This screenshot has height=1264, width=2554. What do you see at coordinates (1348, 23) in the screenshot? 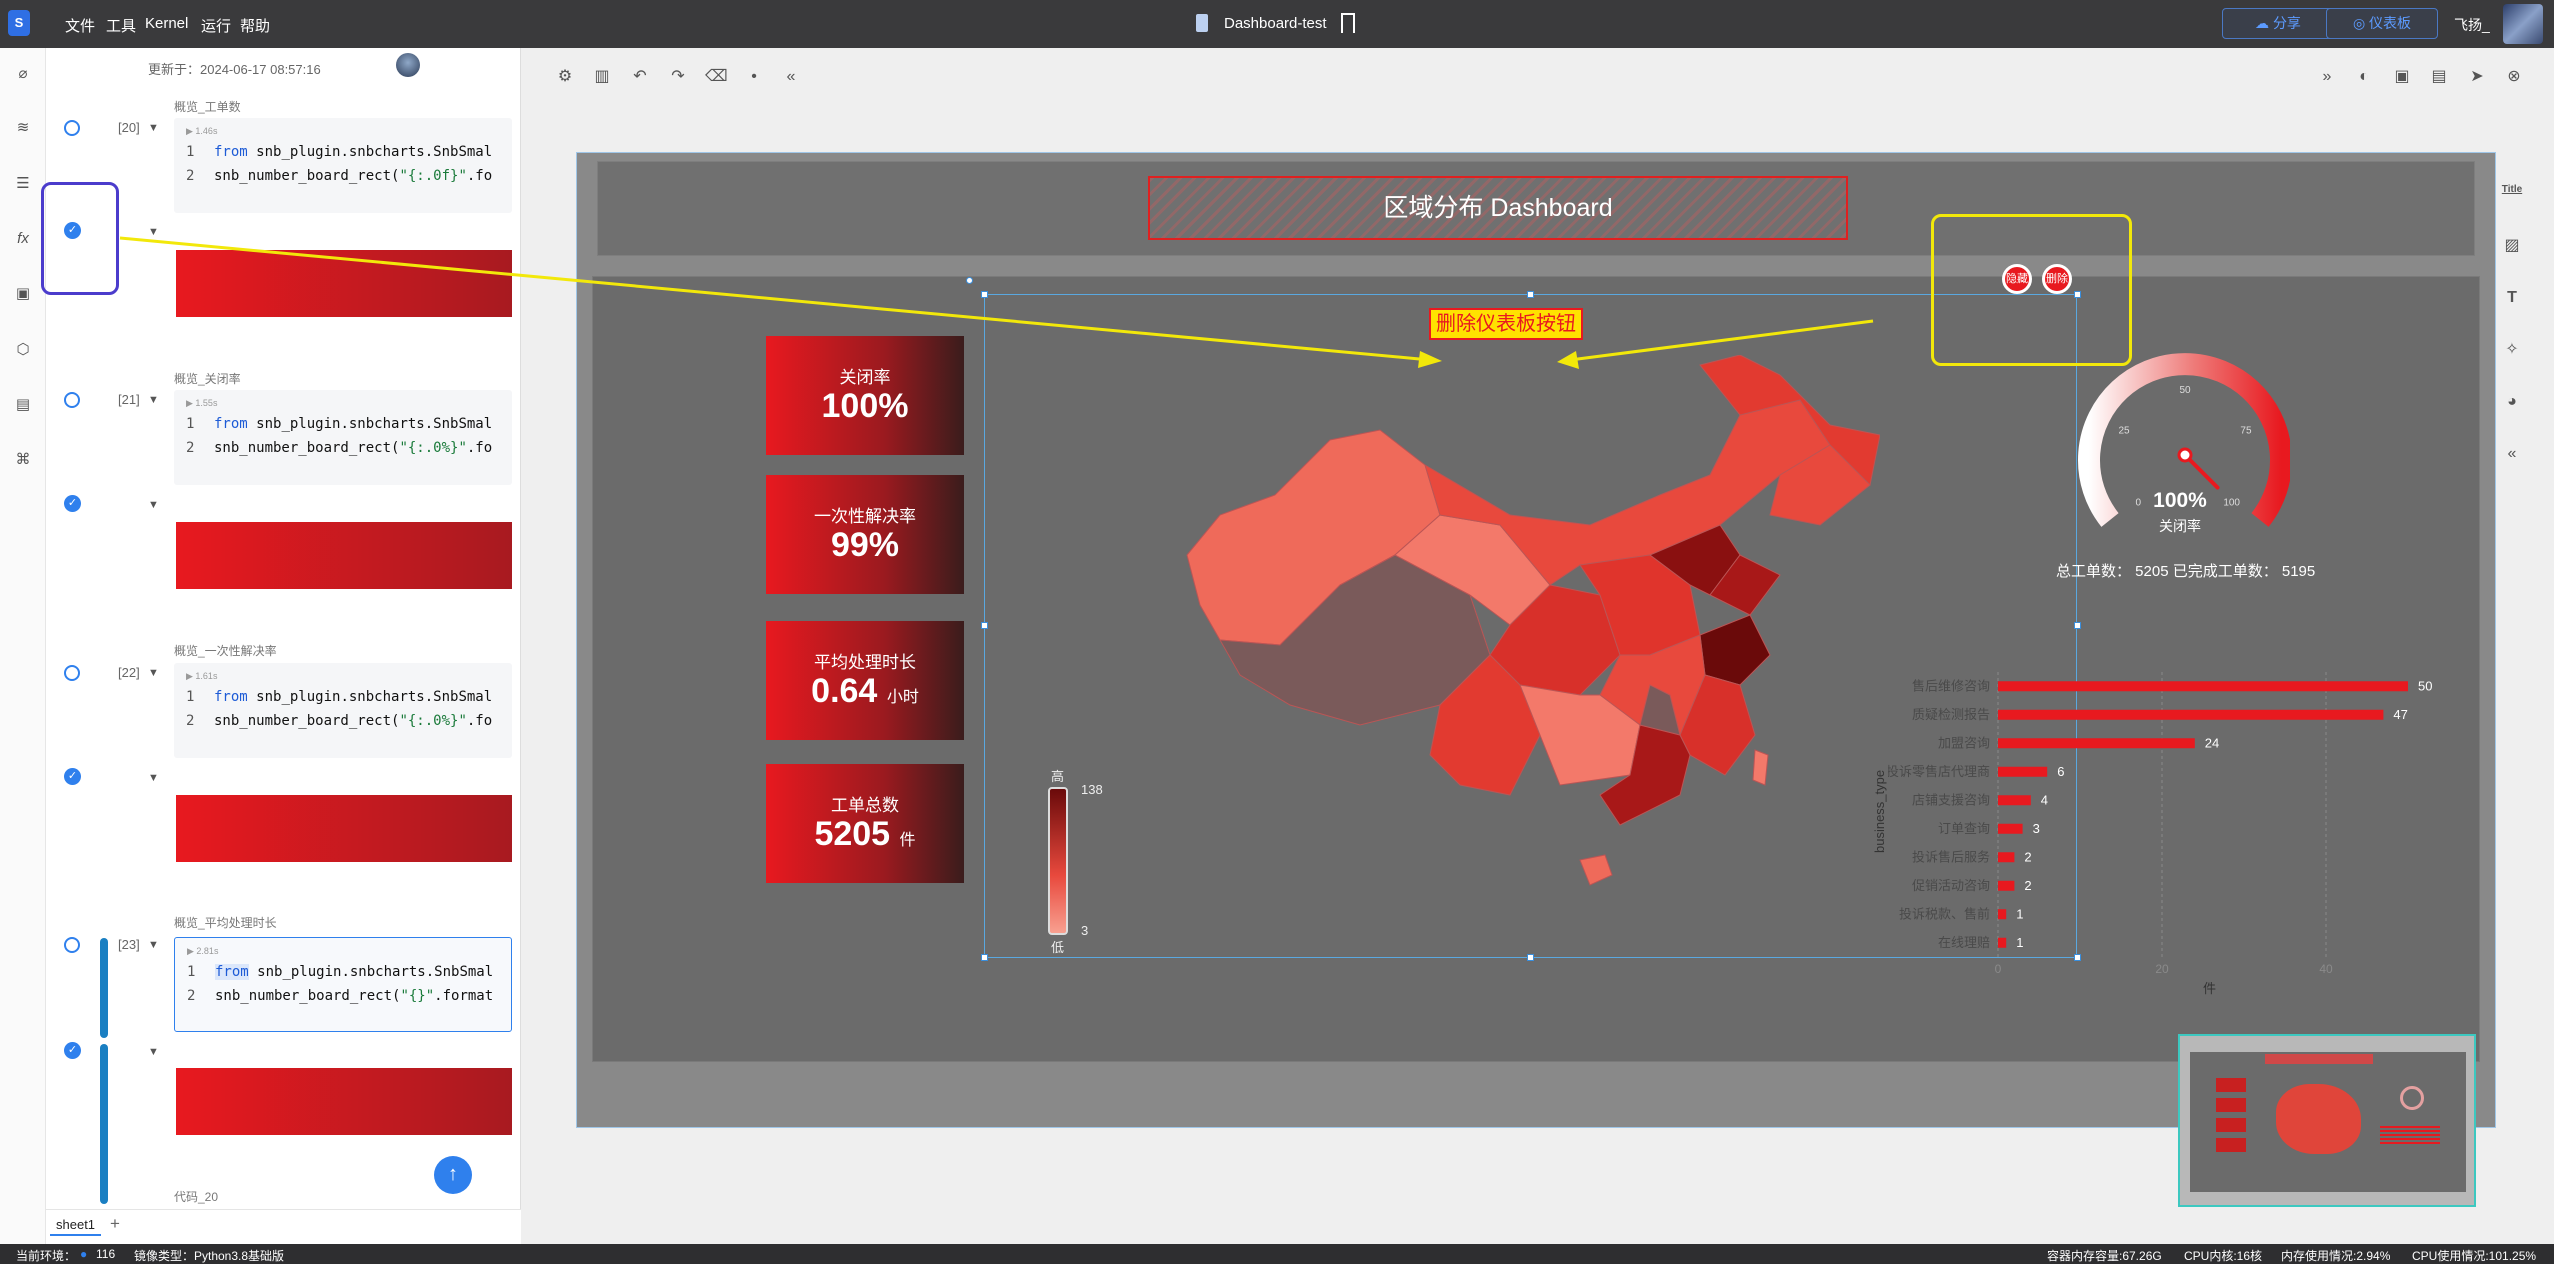
I see `bookmark-icon` at bounding box center [1348, 23].